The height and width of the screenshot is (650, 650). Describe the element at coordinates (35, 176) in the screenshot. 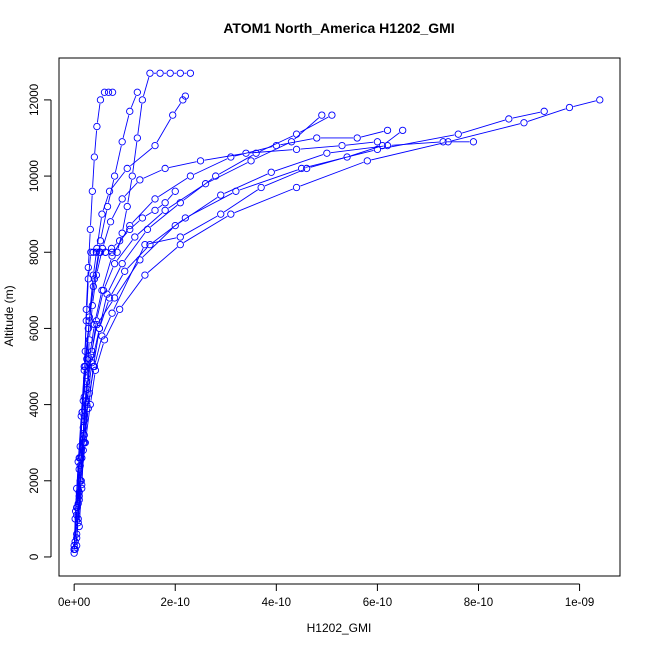

I see `y-tick-label: 10000` at that location.